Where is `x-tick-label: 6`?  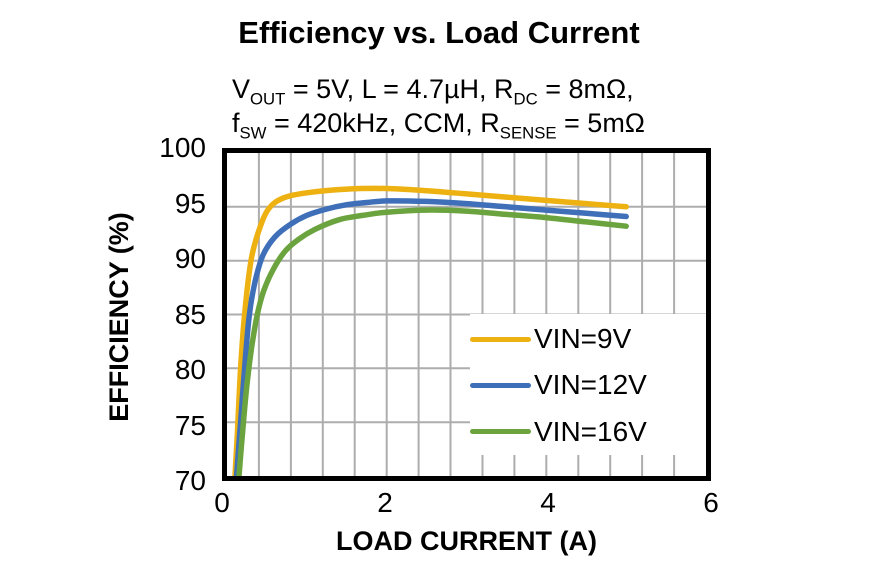 x-tick-label: 6 is located at coordinates (711, 502).